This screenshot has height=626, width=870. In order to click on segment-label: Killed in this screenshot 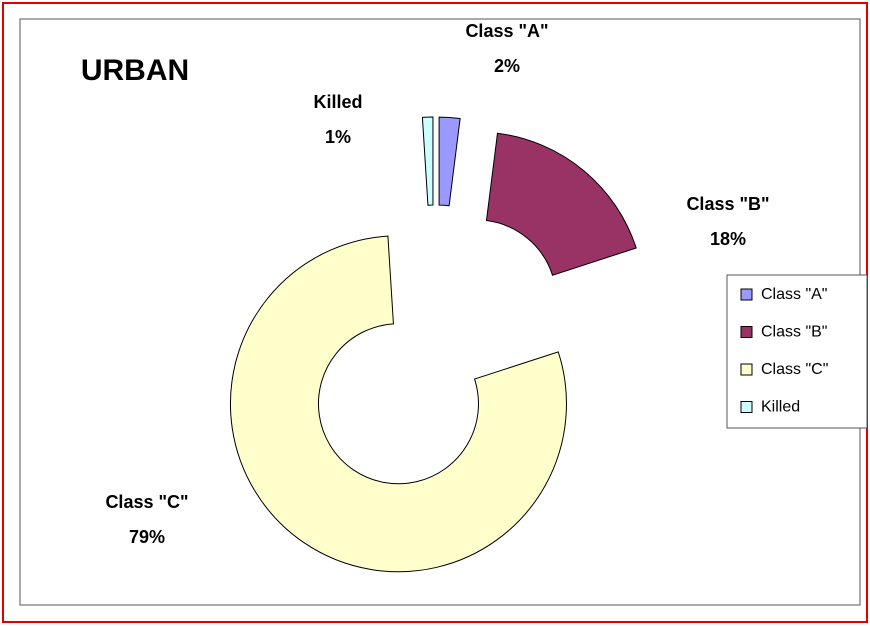, I will do `click(337, 102)`.